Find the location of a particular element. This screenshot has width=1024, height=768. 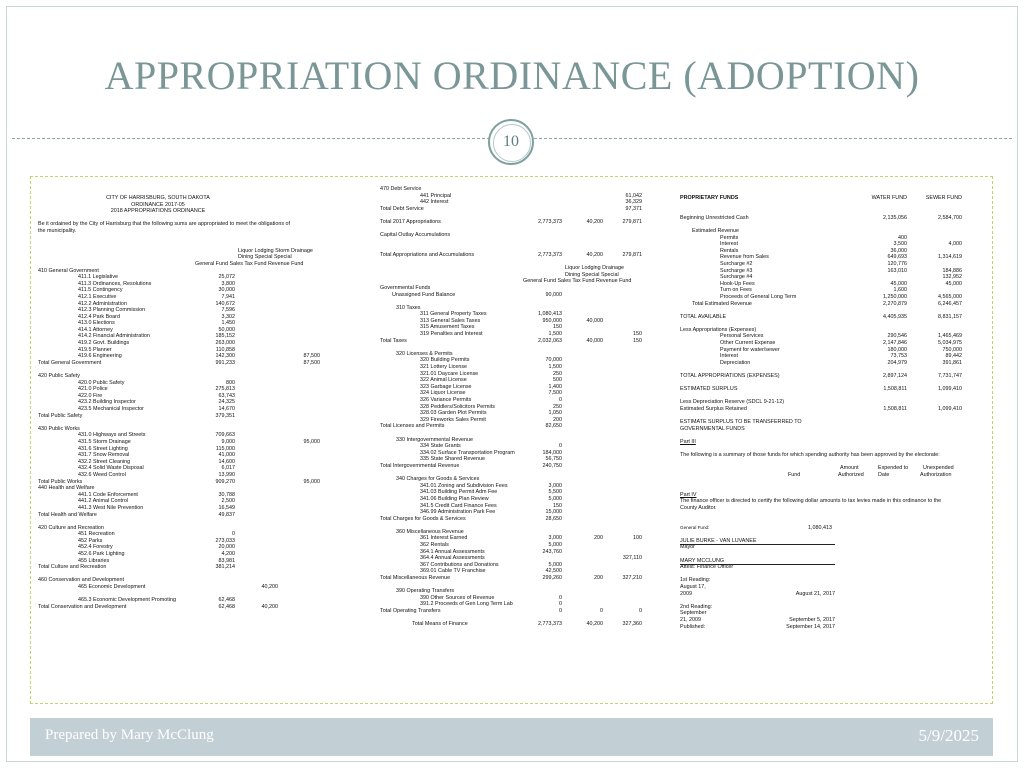

ledger-label: 369.01 Cable TV Franchise is located at coordinates (453, 571).